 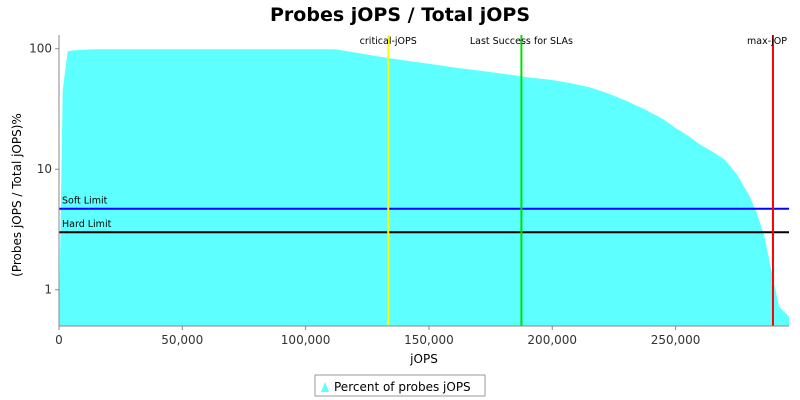 I want to click on legend-swatch-icon, so click(x=325, y=387).